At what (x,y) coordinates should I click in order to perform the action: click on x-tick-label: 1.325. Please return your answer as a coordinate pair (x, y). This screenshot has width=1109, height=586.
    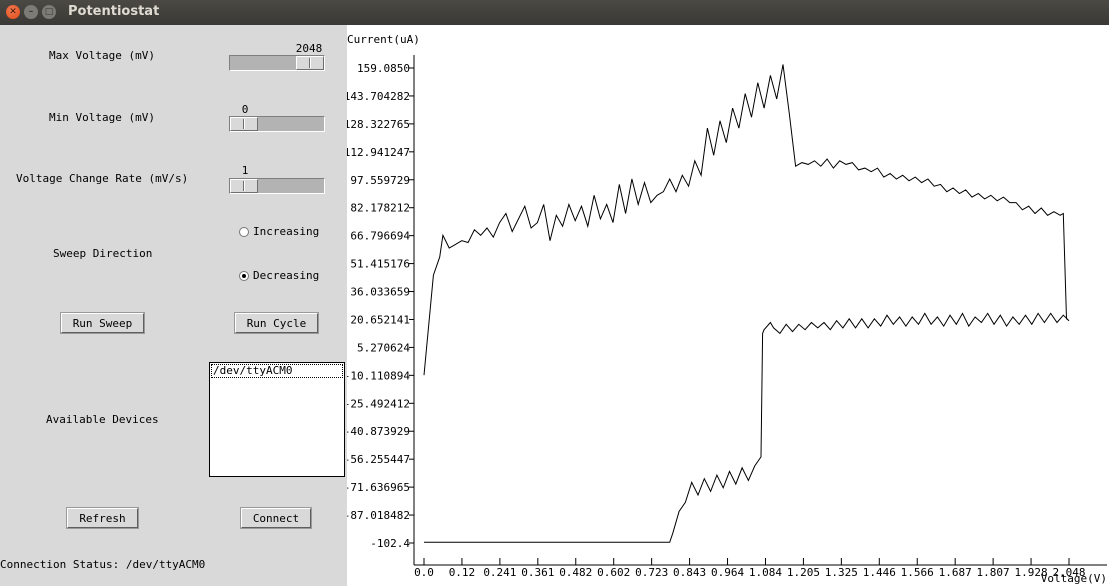
    Looking at the image, I should click on (841, 572).